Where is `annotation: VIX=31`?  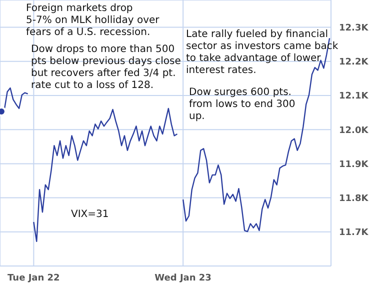 annotation: VIX=31 is located at coordinates (90, 215).